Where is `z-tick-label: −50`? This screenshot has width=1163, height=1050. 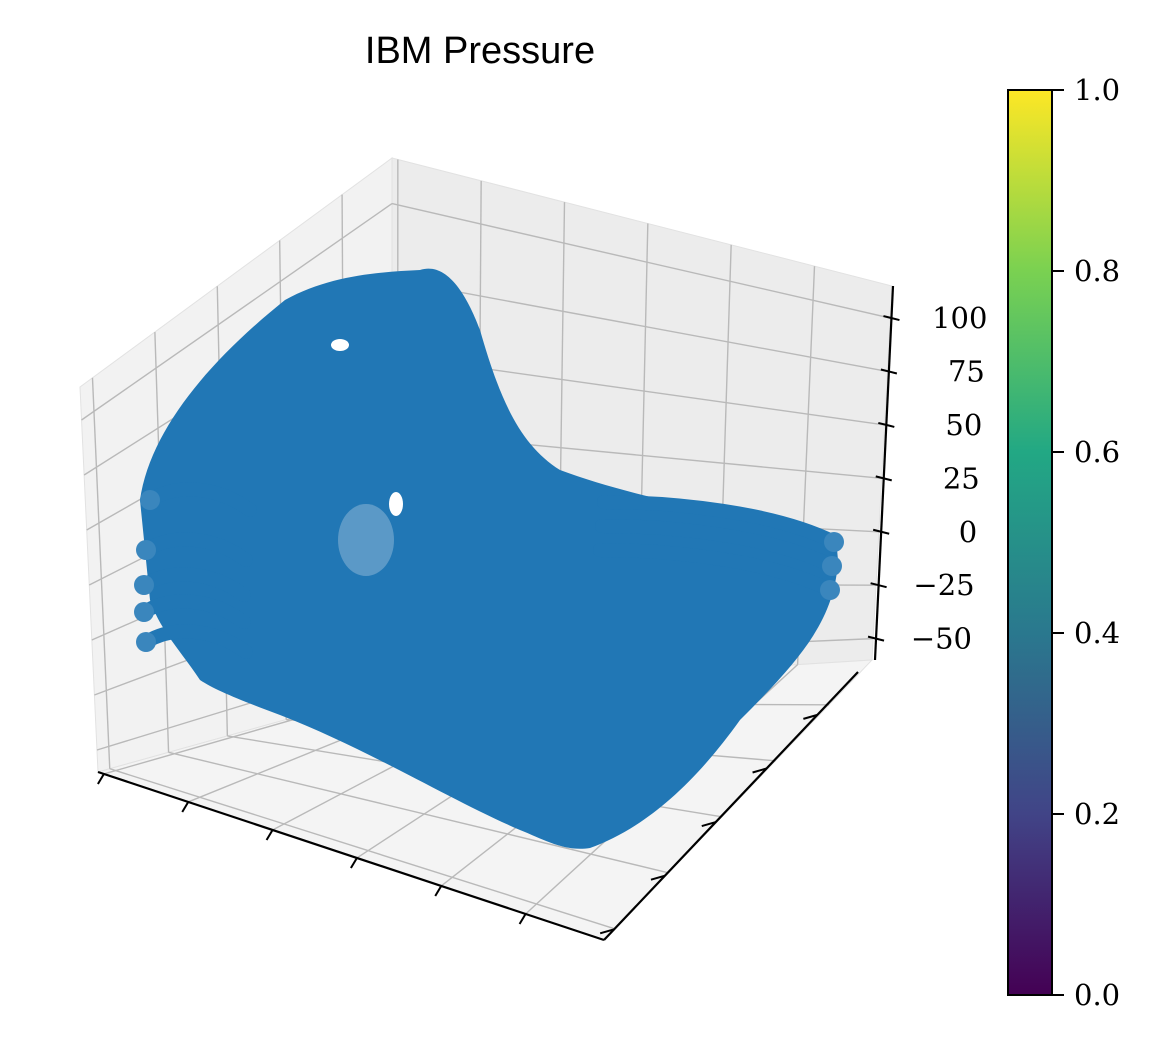 z-tick-label: −50 is located at coordinates (941, 639).